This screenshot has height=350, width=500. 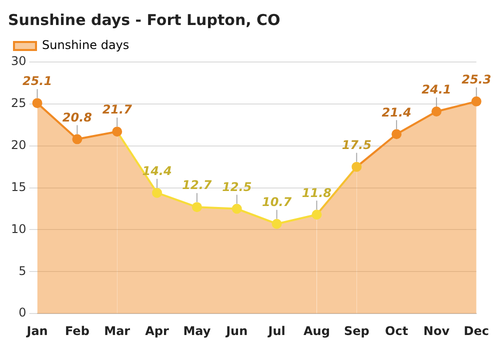 What do you see at coordinates (436, 331) in the screenshot?
I see `x-tick-label: Nov` at bounding box center [436, 331].